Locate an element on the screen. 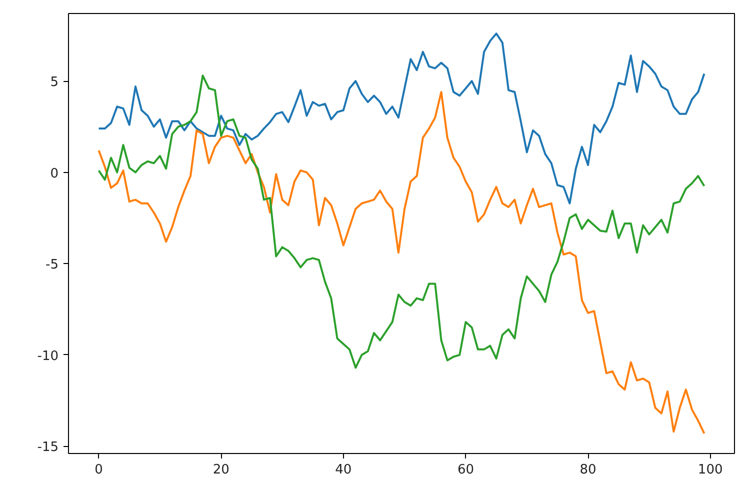 The image size is (738, 483). x-tick-label: 40 is located at coordinates (343, 470).